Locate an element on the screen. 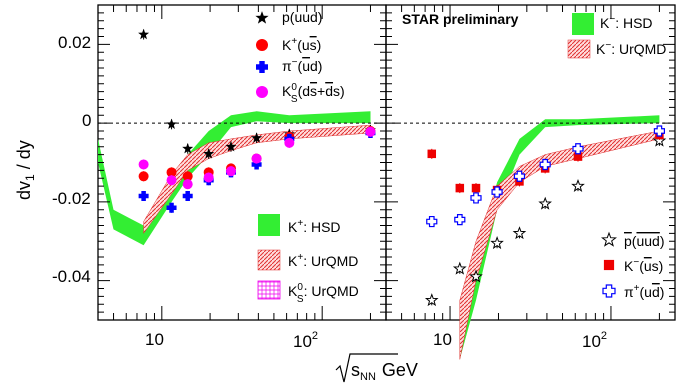 The height and width of the screenshot is (388, 685). legend-left-bottom: K+: HSD K+: UrQMD K0 S: UrQMD is located at coordinates (308, 259).